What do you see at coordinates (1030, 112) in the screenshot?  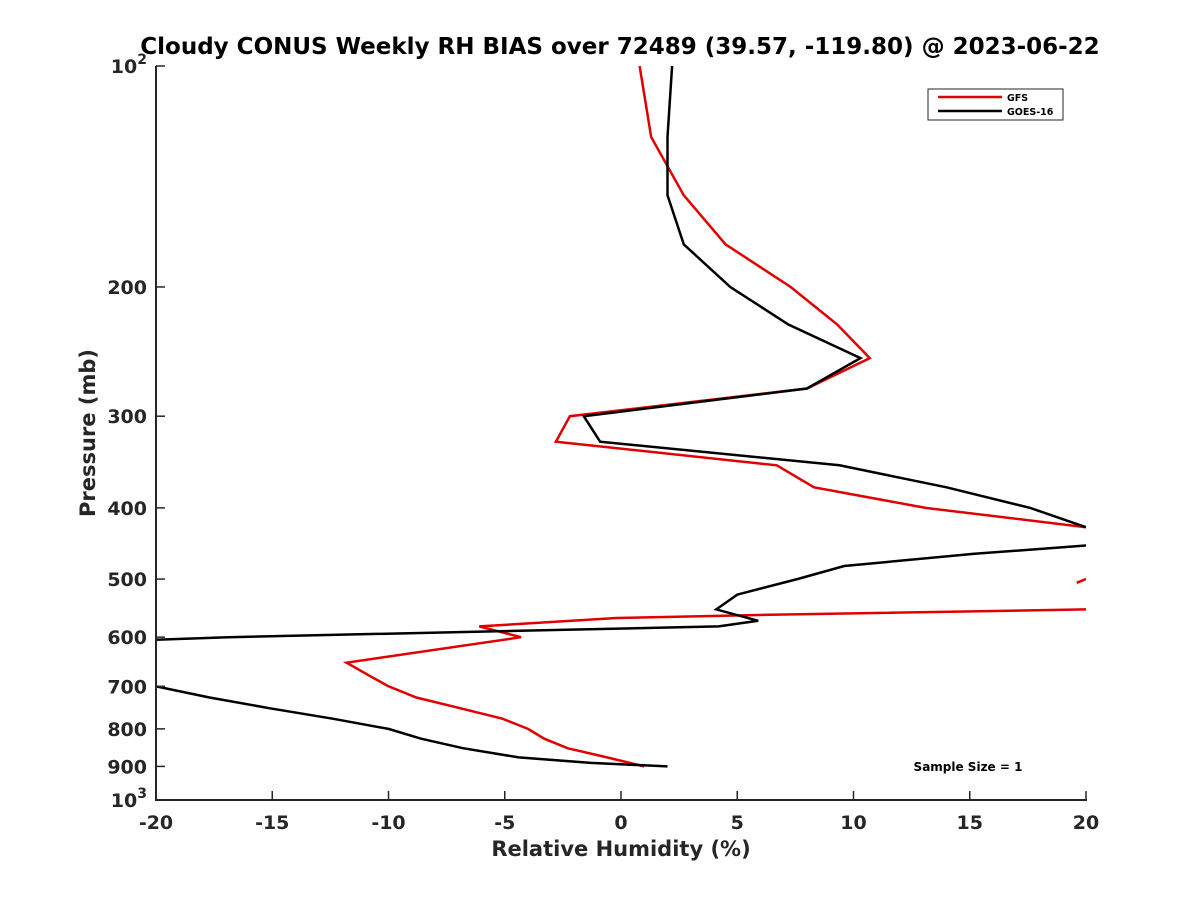 I see `legend-label-goes16: GOES-16` at bounding box center [1030, 112].